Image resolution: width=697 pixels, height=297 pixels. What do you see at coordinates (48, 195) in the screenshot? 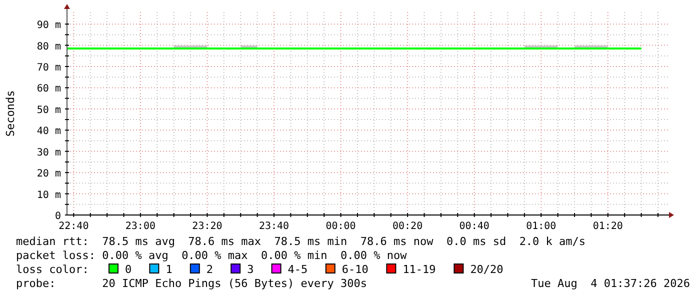
I see `y-tick-label: 10 m` at bounding box center [48, 195].